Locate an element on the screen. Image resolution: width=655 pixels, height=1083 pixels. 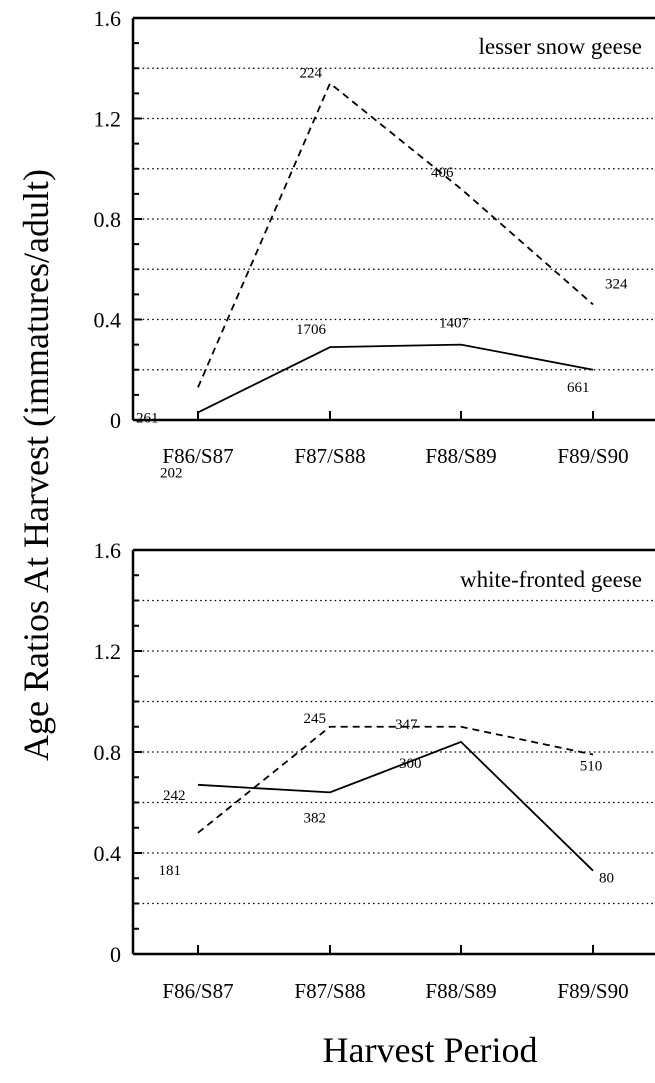
data-label-dashed-0: 181 is located at coordinates (170, 871).